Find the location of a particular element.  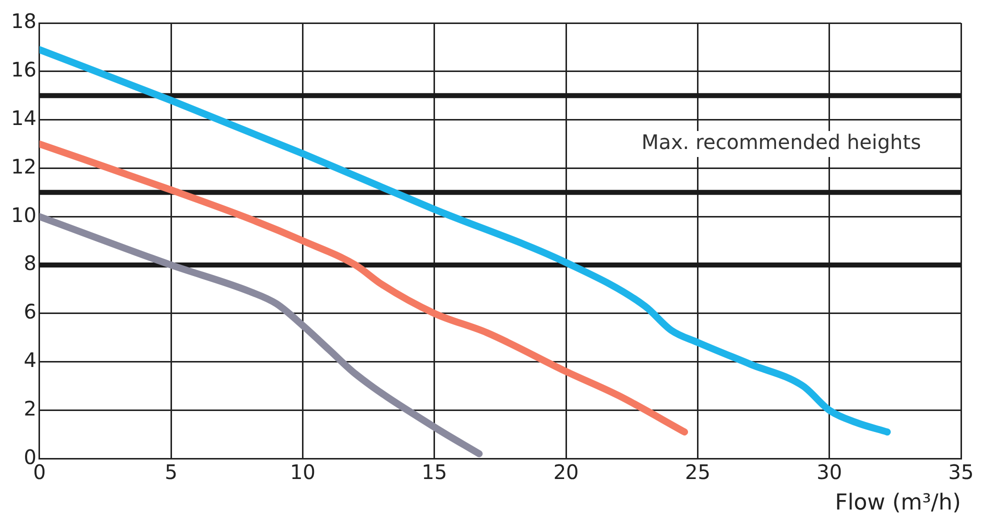

y-tick-label: 6 is located at coordinates (30, 312).